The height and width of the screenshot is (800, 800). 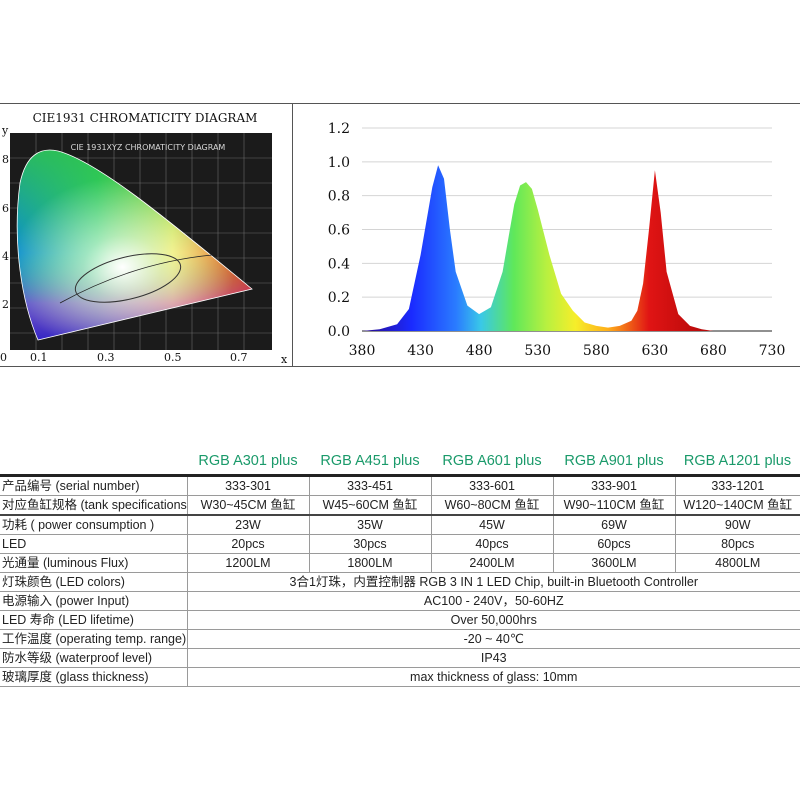 I want to click on row-label: 电源输入 (power Input), so click(x=94, y=601).